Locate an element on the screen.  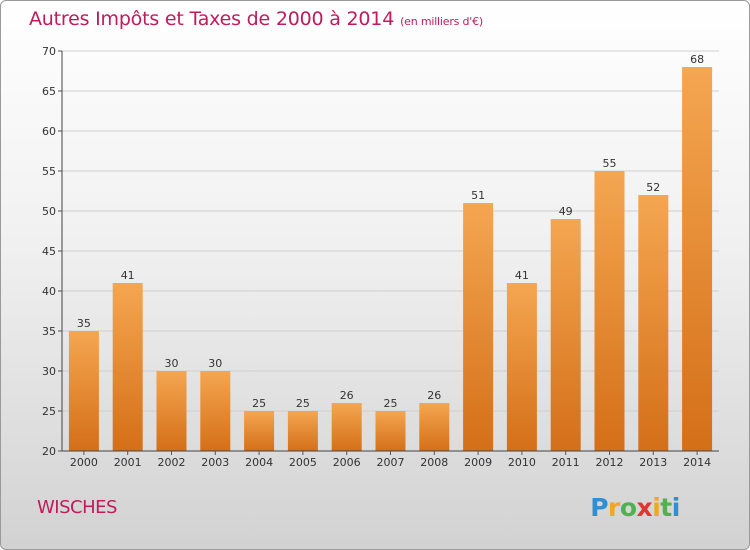
bar-2004 is located at coordinates (259, 431).